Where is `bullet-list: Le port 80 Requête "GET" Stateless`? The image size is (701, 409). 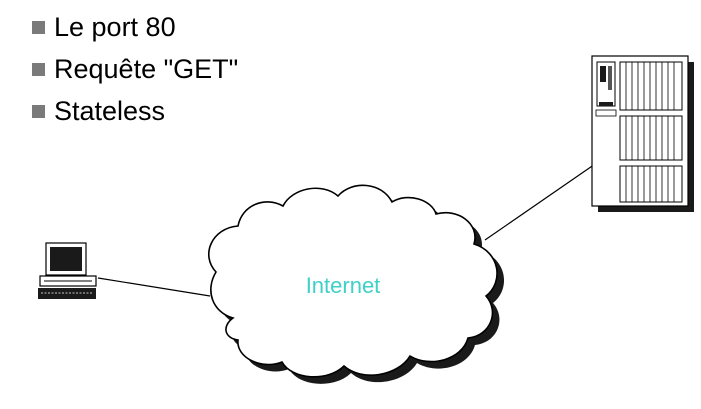 bullet-list: Le port 80 Requête "GET" Stateless is located at coordinates (135, 69).